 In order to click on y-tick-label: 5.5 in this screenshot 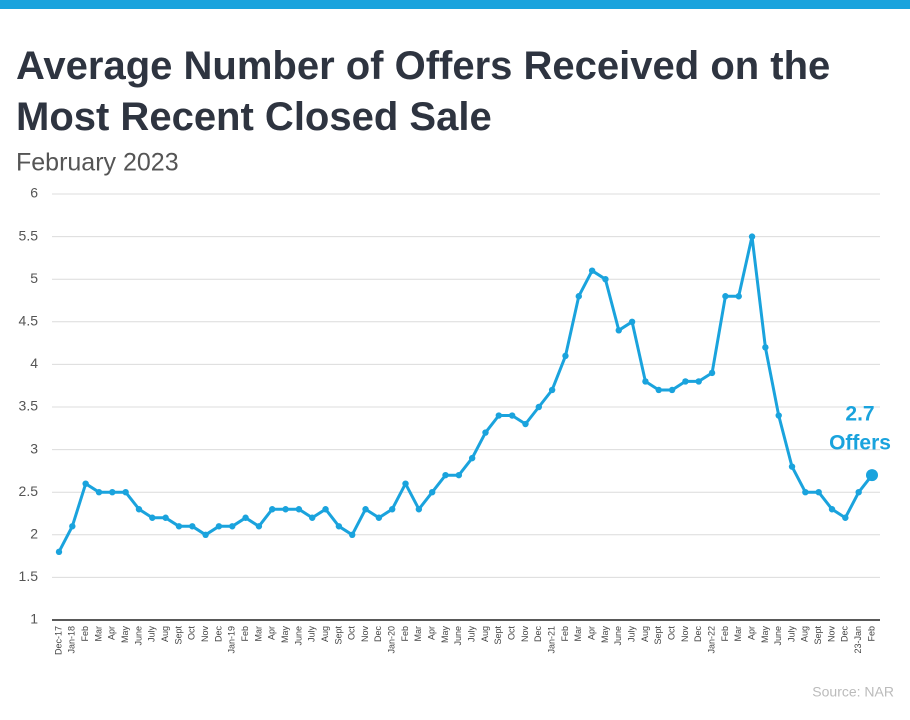, I will do `click(29, 235)`.